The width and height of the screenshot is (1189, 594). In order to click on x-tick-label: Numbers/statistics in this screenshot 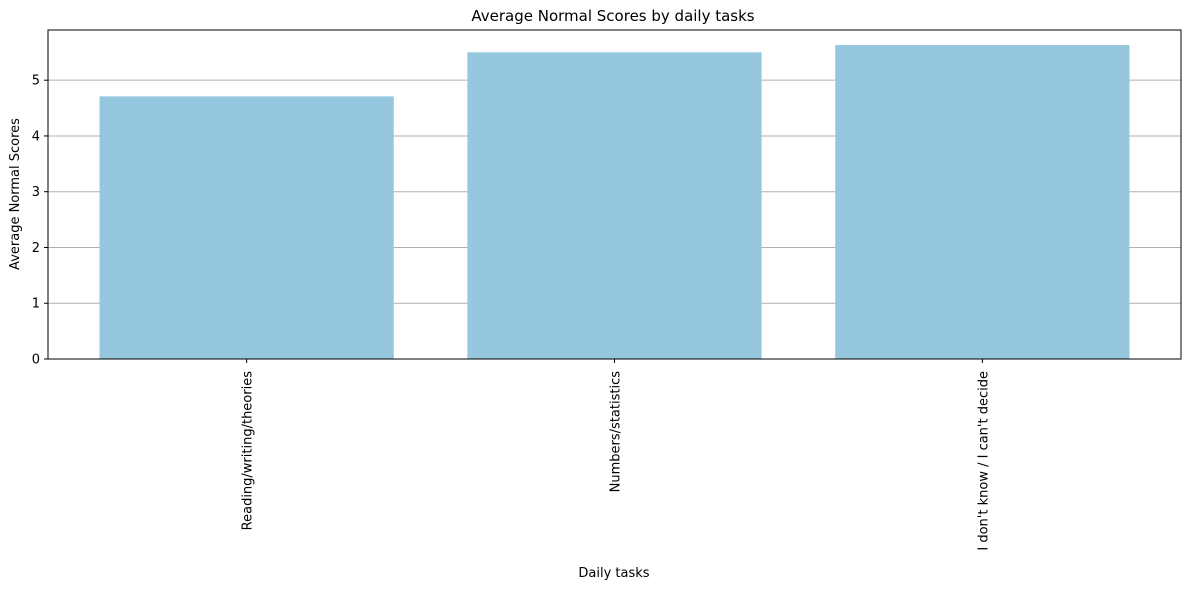, I will do `click(616, 432)`.